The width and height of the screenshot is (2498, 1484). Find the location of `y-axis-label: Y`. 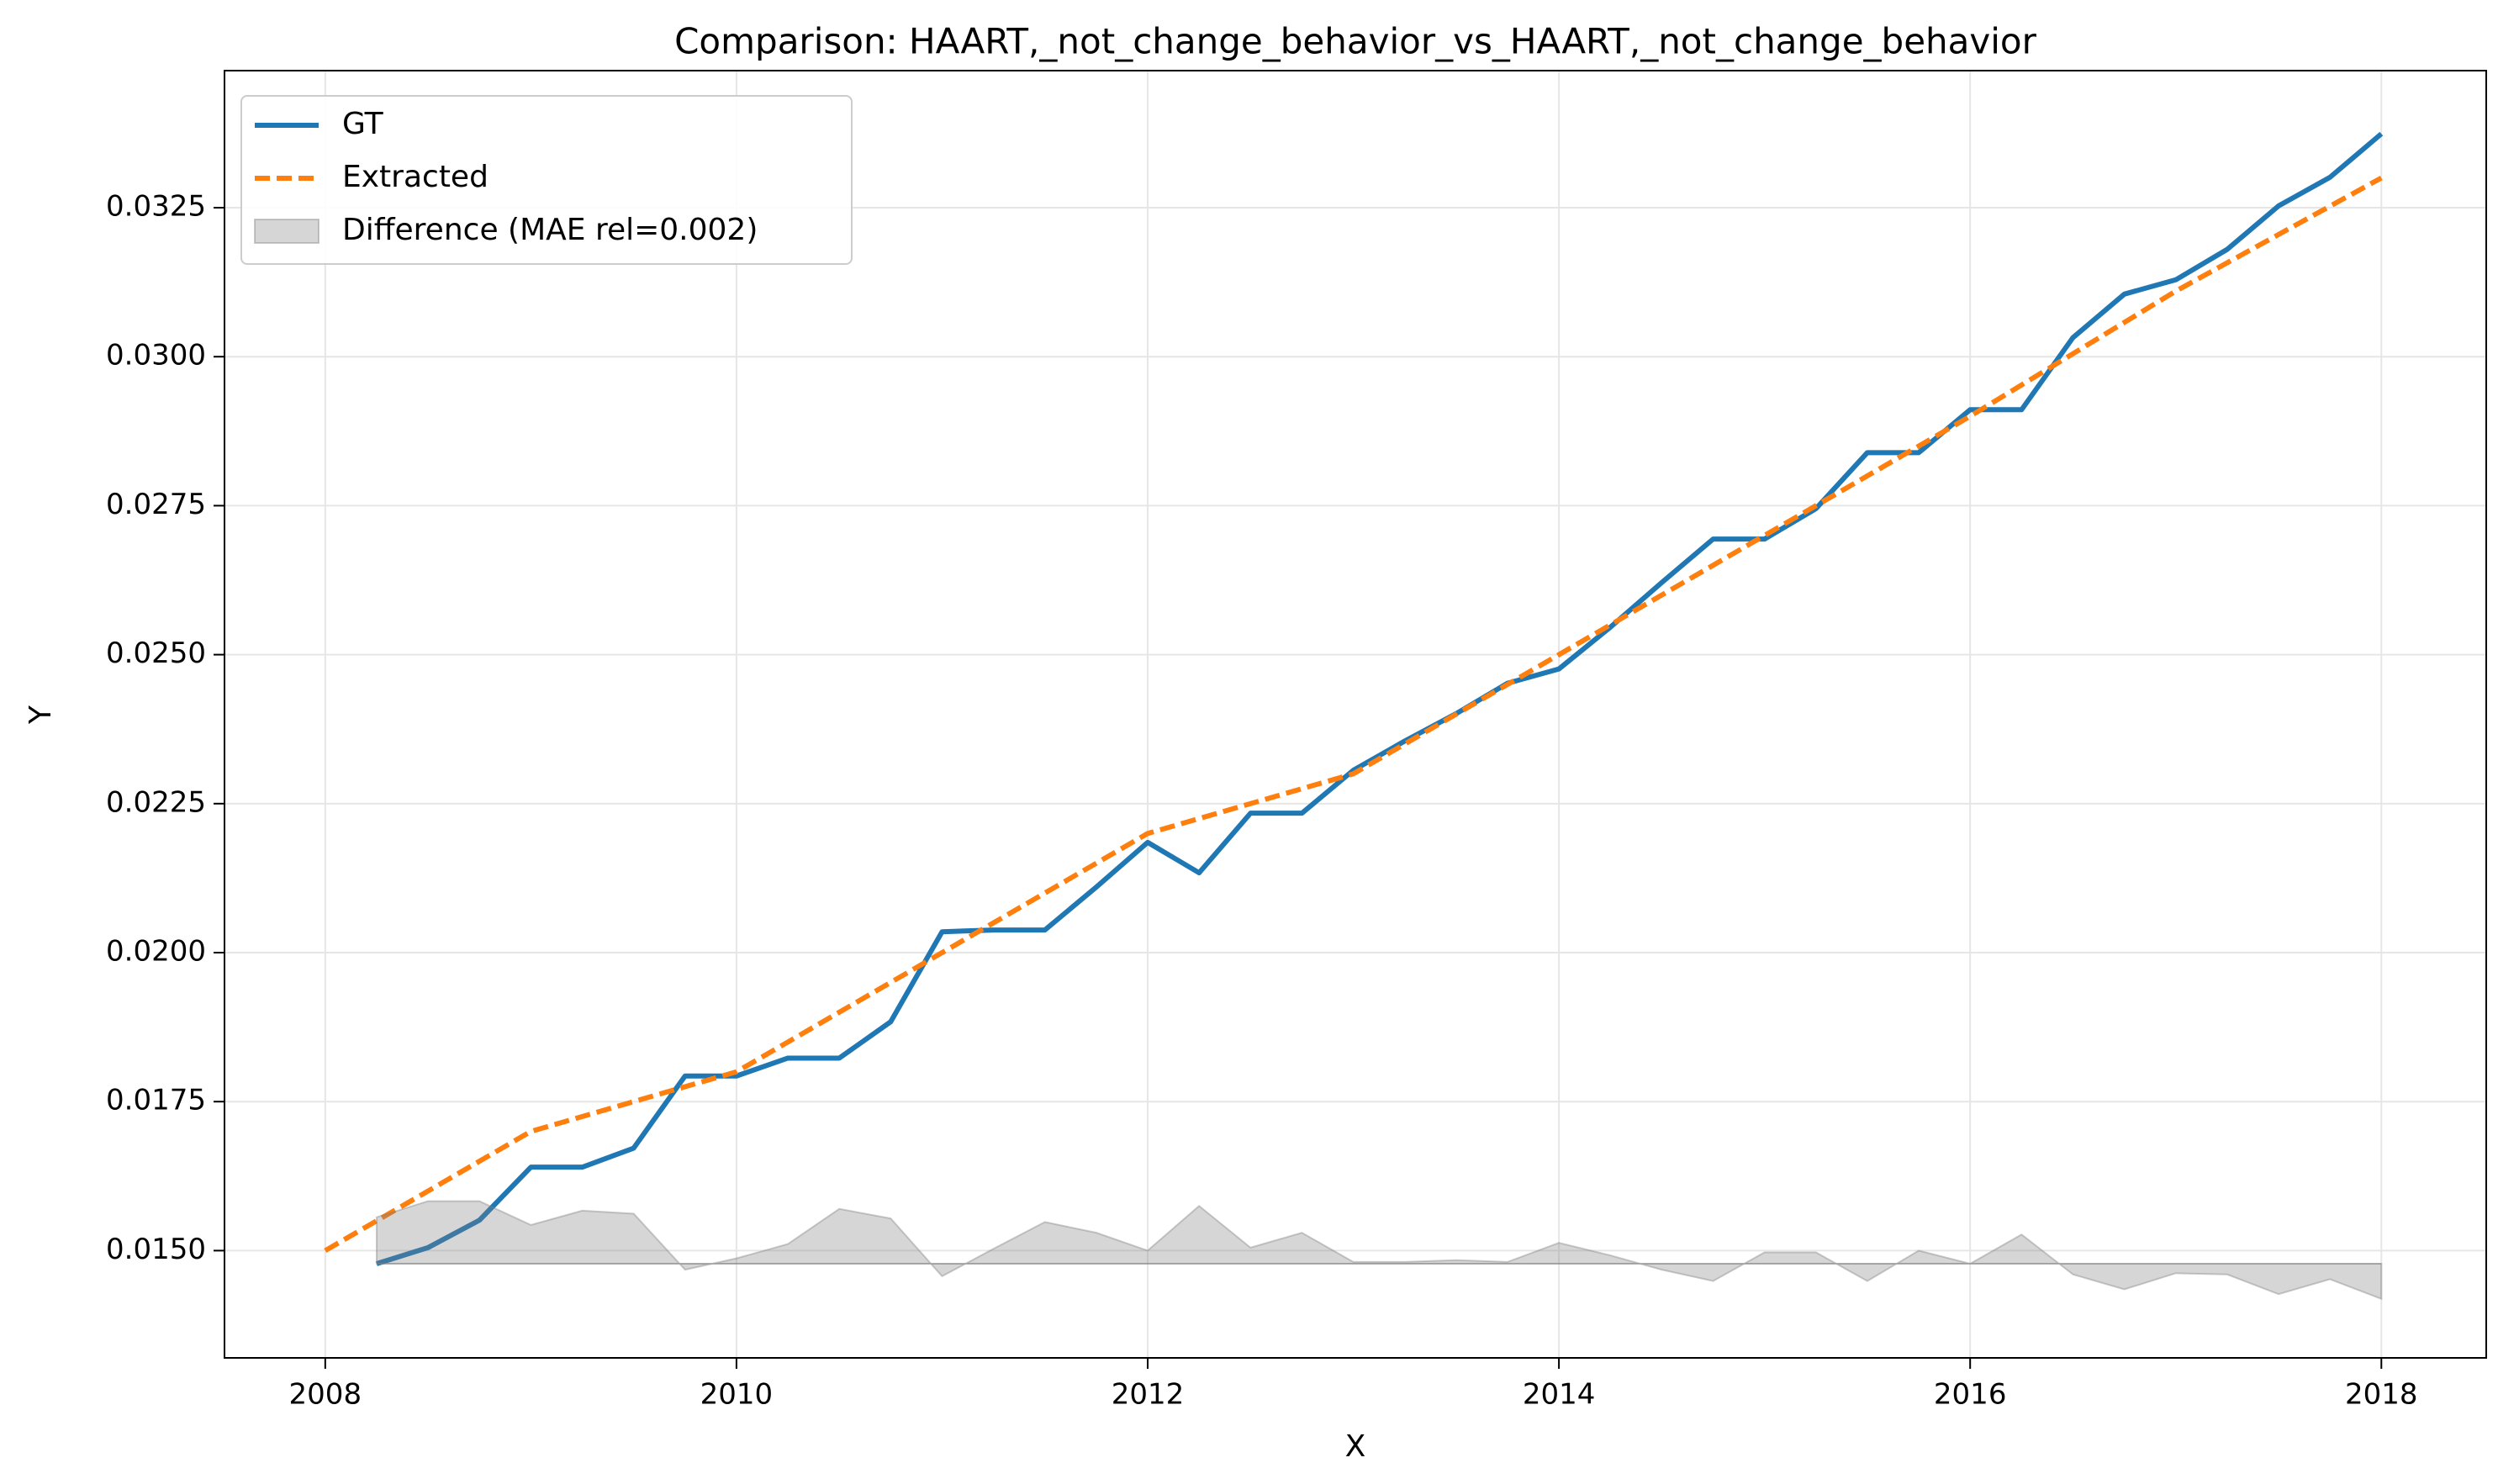

y-axis-label: Y is located at coordinates (41, 715).